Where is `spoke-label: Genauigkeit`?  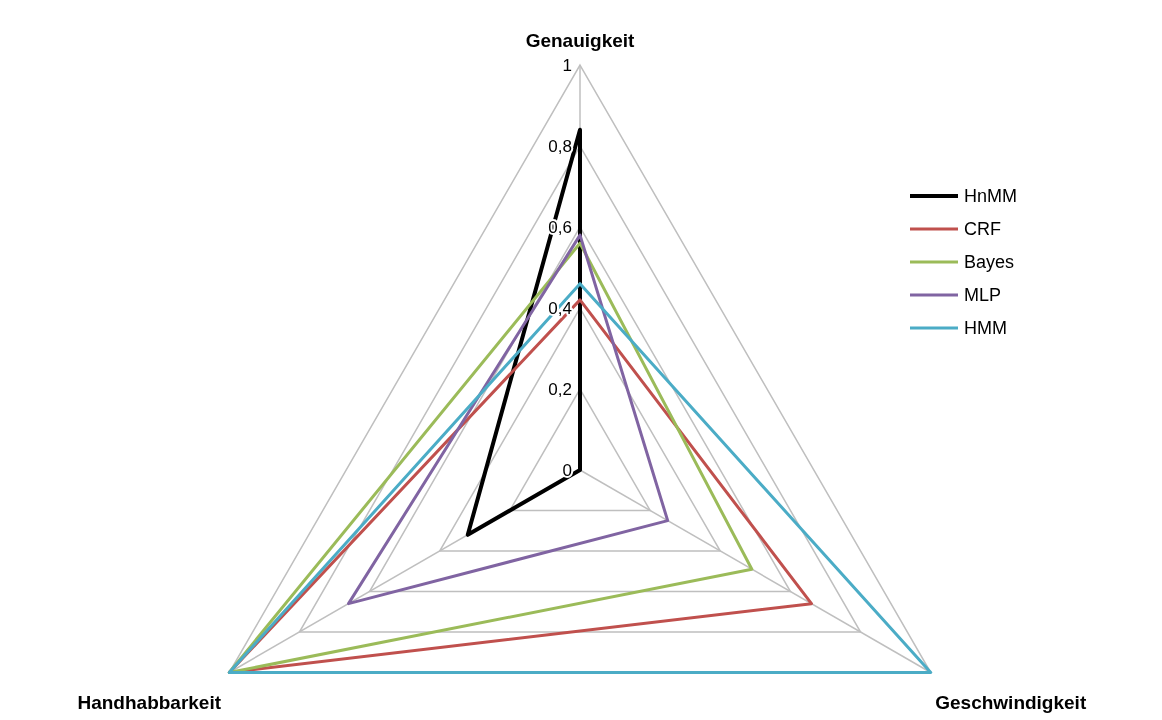 spoke-label: Genauigkeit is located at coordinates (580, 40).